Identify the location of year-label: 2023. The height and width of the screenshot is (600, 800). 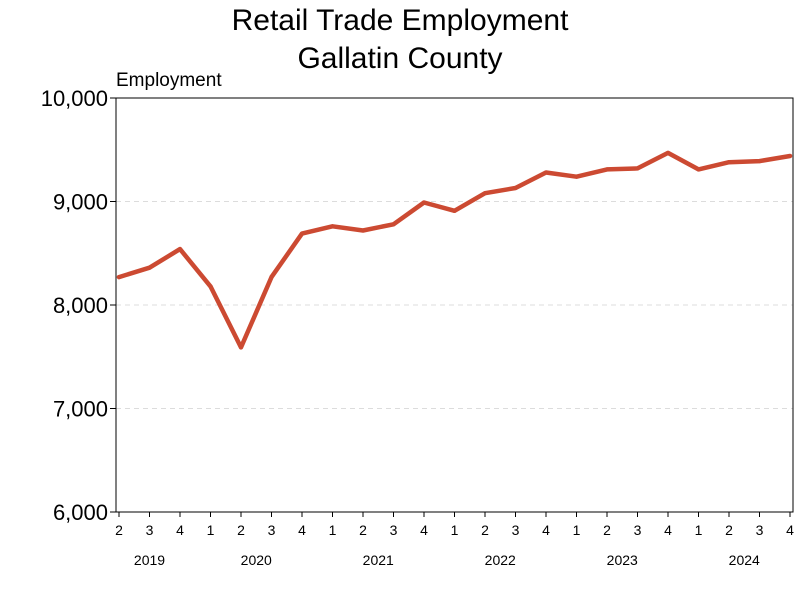
(622, 560).